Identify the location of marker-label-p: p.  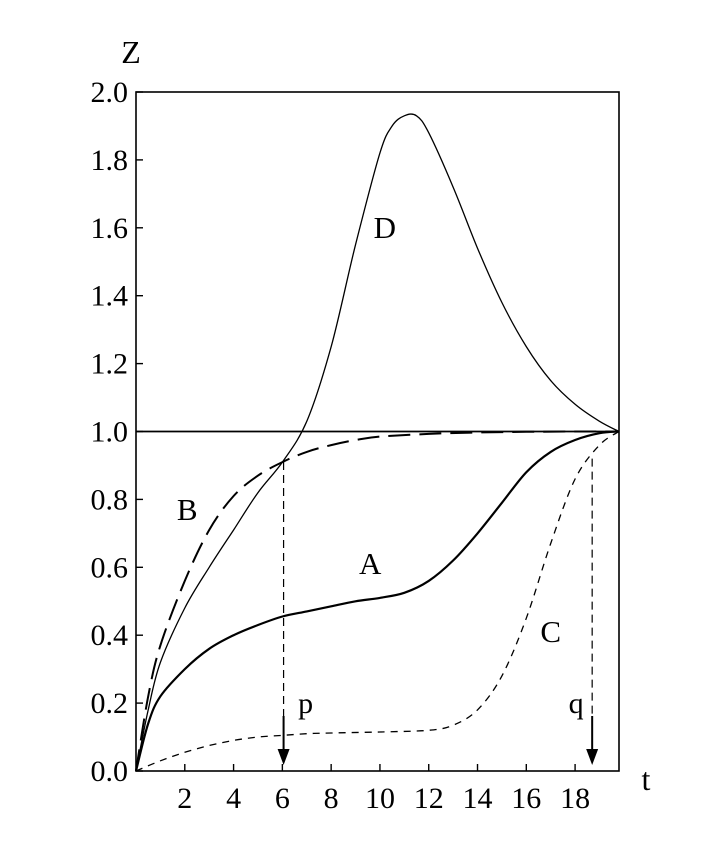
(305, 703).